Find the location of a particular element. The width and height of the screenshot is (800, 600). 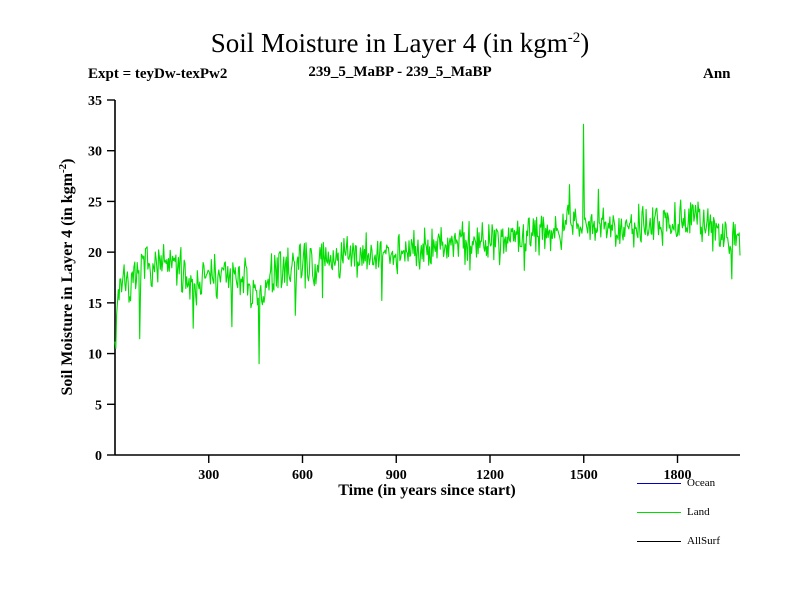

y-tick-label: 25 is located at coordinates (95, 202).